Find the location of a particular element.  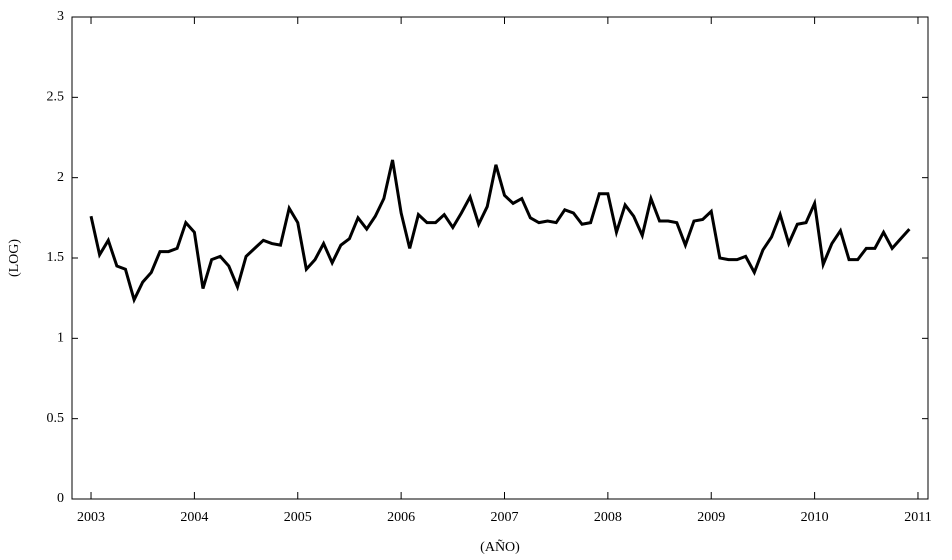

y-tick-label: 3 is located at coordinates (60, 16).